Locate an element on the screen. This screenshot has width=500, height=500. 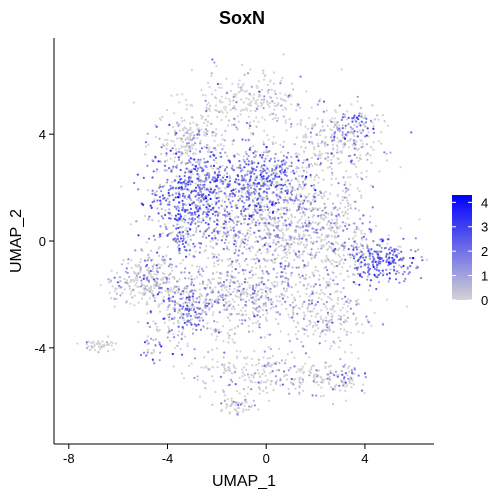
point-islet-left is located at coordinates (147, 340).